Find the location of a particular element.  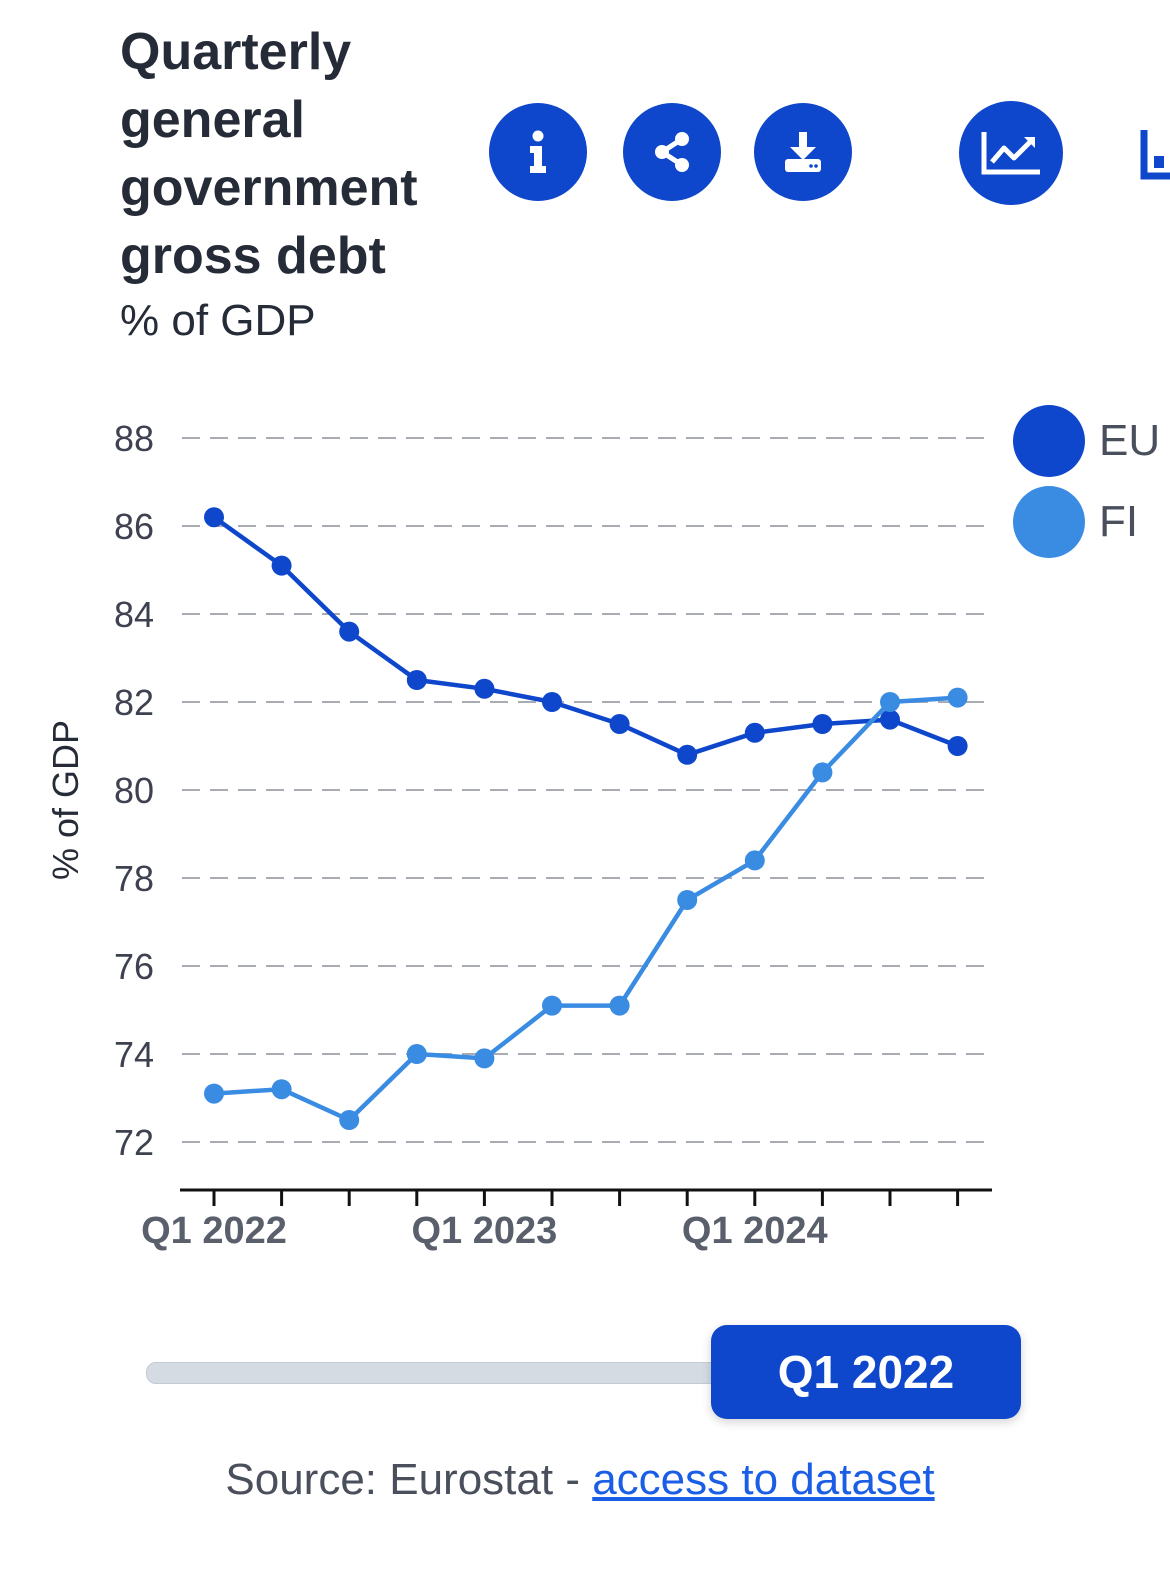

y-tick-label: 74 is located at coordinates (134, 1054).